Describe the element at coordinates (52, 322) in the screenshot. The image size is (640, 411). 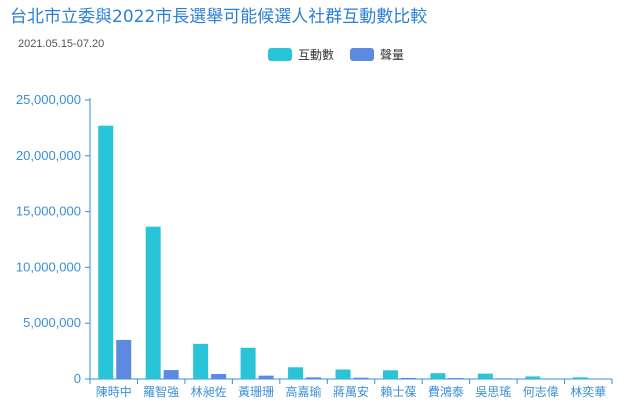
I see `y-tick-label: 5,000,000` at that location.